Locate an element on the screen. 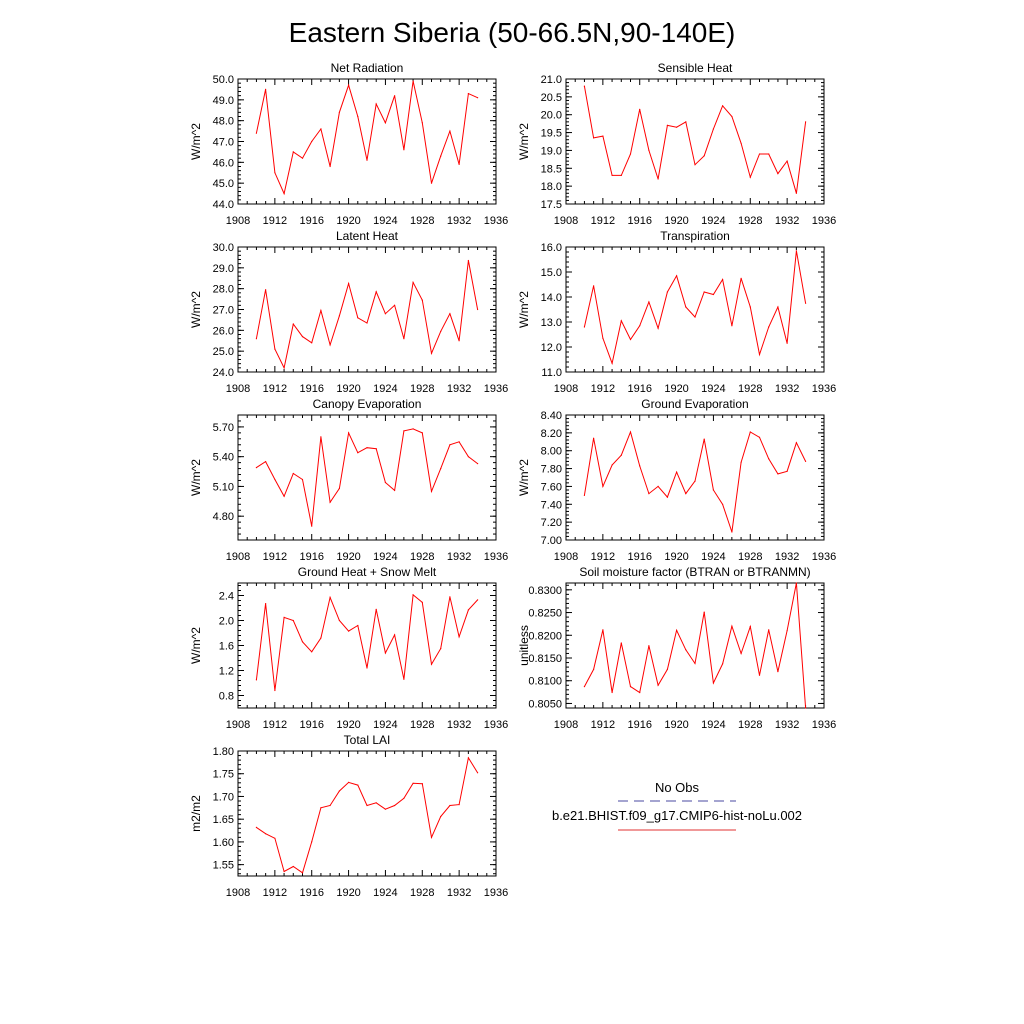 This screenshot has width=1024, height=1024. y-tick-label: 7.60 is located at coordinates (551, 487).